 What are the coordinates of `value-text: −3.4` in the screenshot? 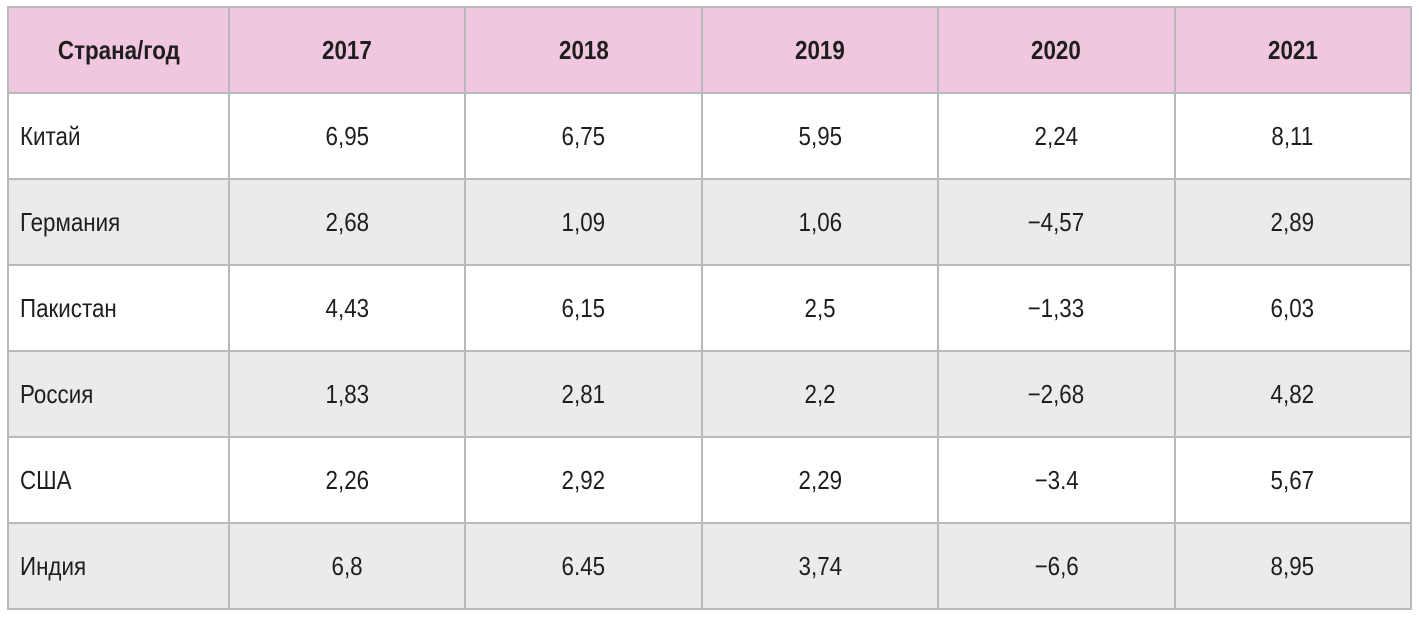 It's located at (1056, 479).